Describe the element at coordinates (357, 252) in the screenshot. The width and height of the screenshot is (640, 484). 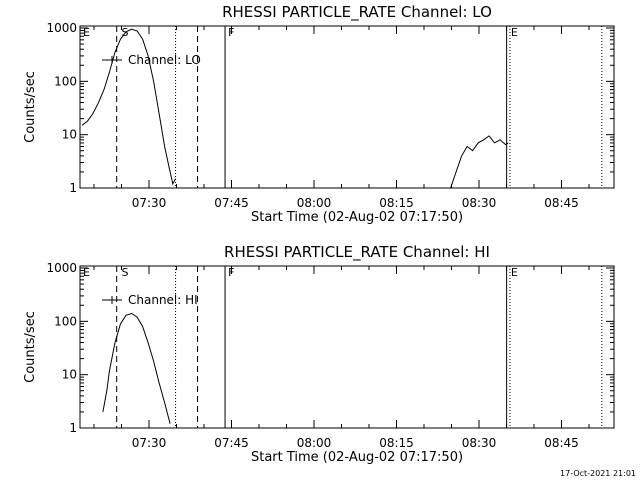
I see `chart-title: RHESSI PARTICLE_RATE Channel: HI` at that location.